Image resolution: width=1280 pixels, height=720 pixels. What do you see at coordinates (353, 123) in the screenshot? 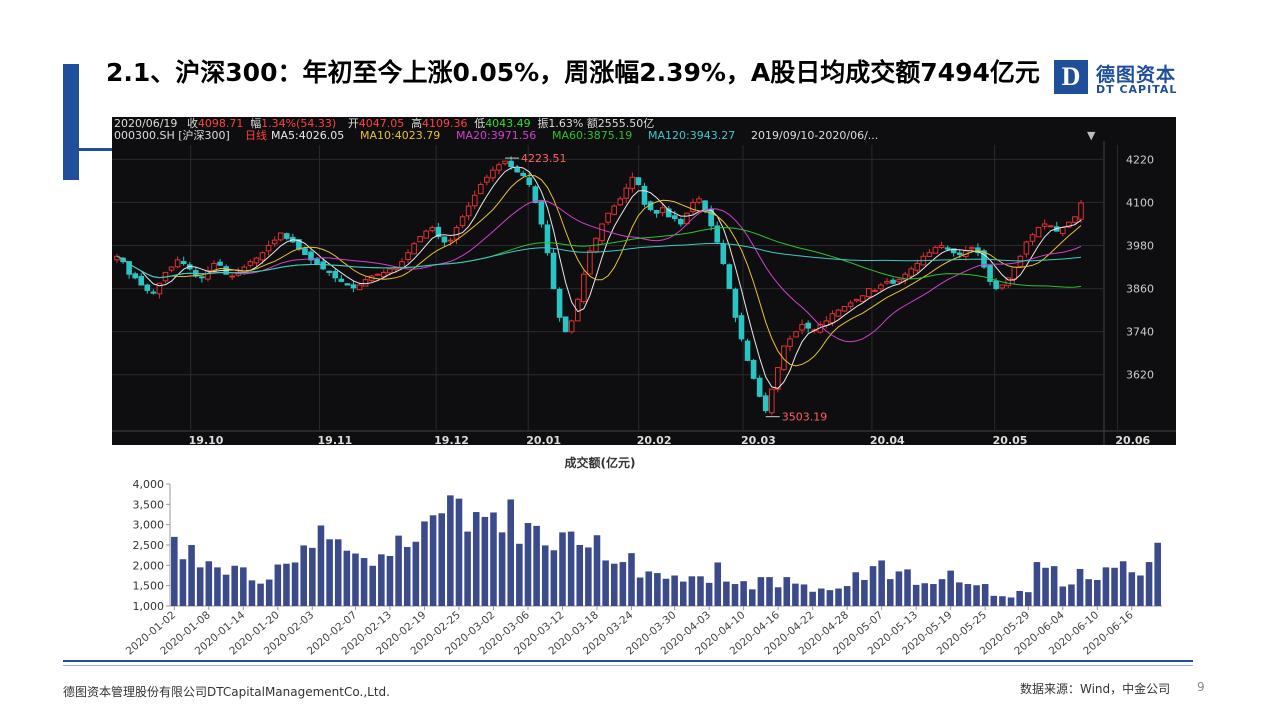
I see `kline-header-text: 开` at bounding box center [353, 123].